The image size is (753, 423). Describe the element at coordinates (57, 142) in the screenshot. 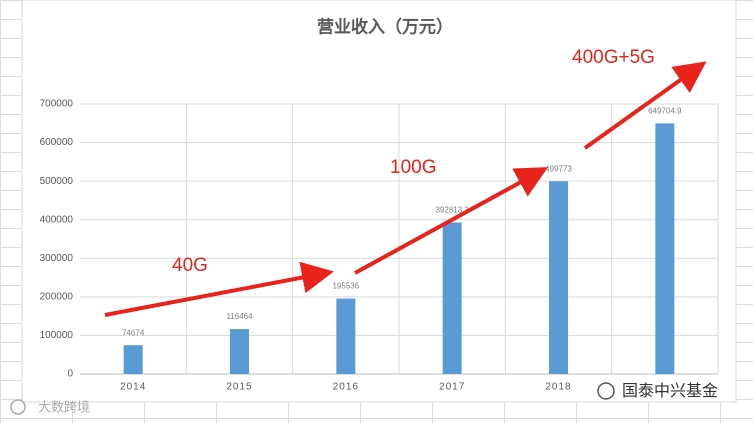

I see `y-tick-label: 600000` at that location.